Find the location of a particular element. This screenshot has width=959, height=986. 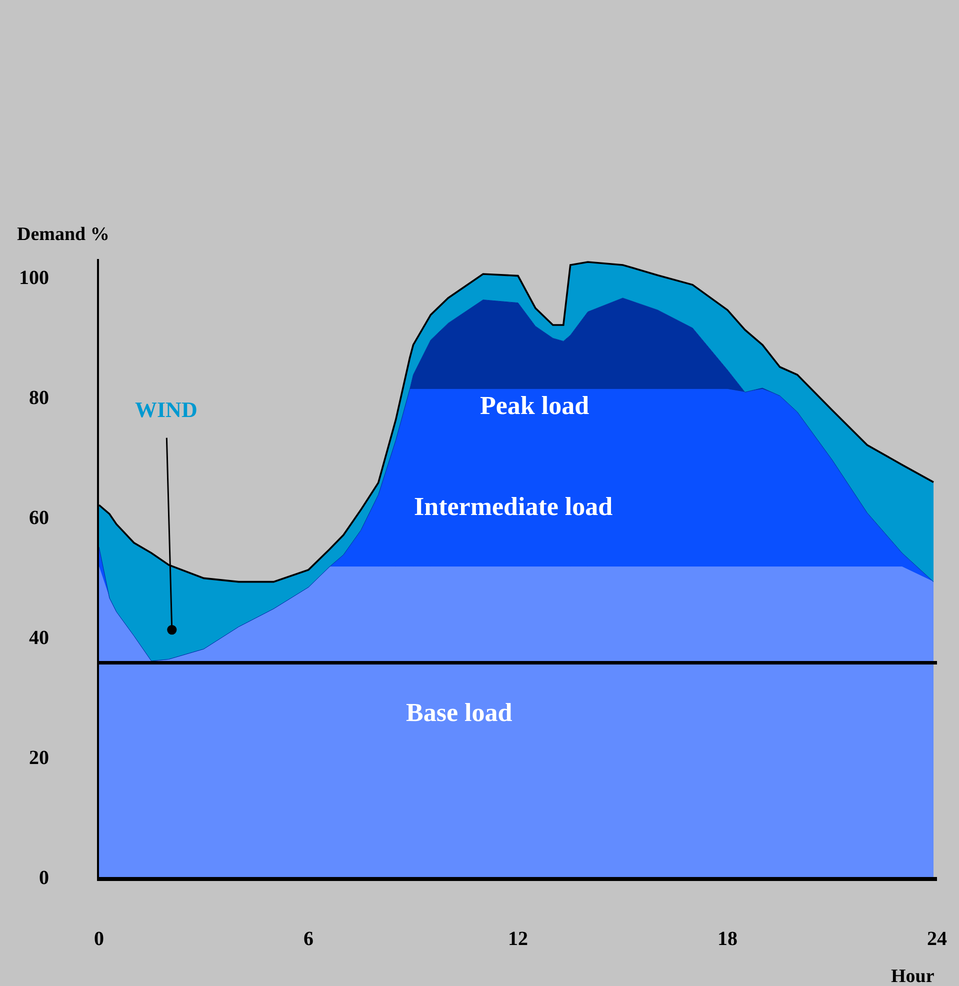

x-tick-label: 24 is located at coordinates (937, 939).